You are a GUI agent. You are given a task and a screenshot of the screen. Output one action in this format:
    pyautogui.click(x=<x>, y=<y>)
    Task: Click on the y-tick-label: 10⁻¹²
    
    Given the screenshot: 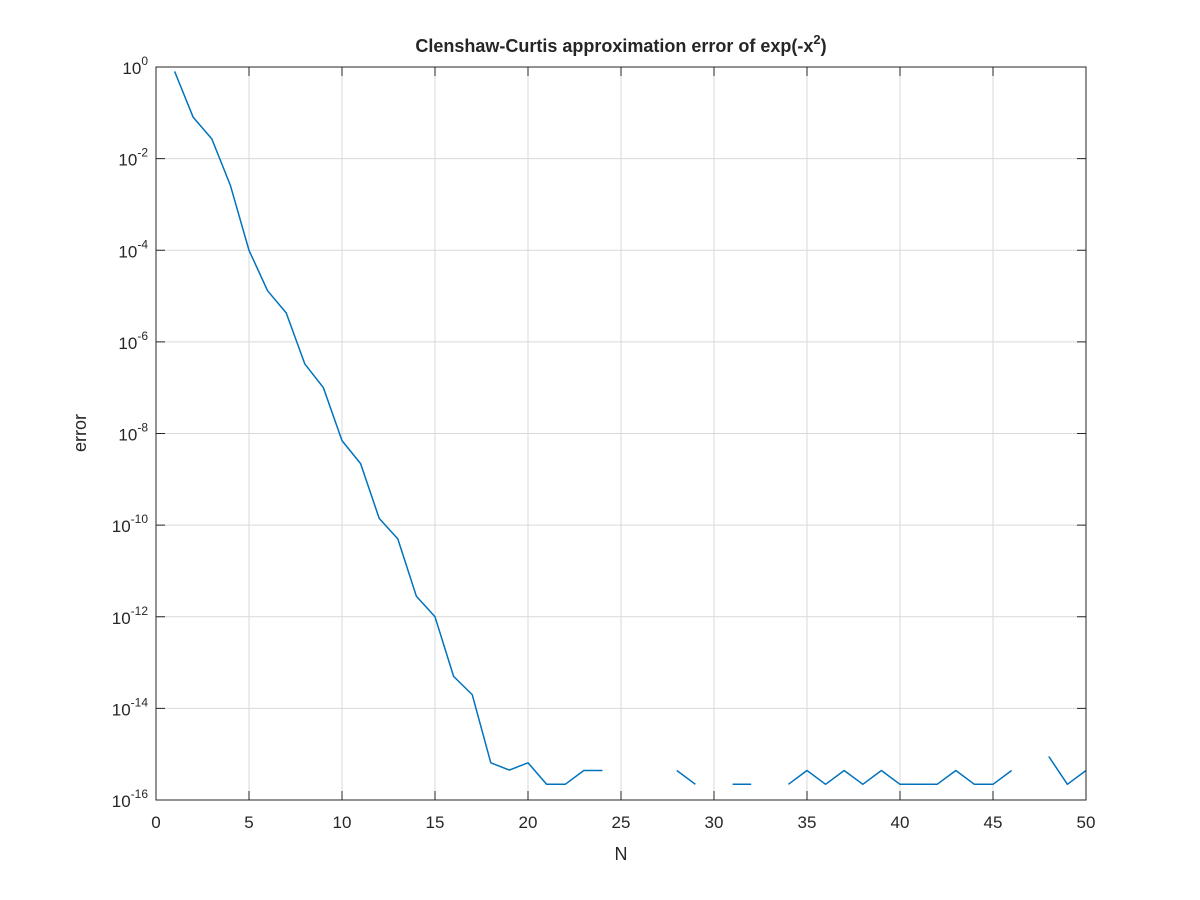 What is the action you would take?
    pyautogui.click(x=130, y=616)
    